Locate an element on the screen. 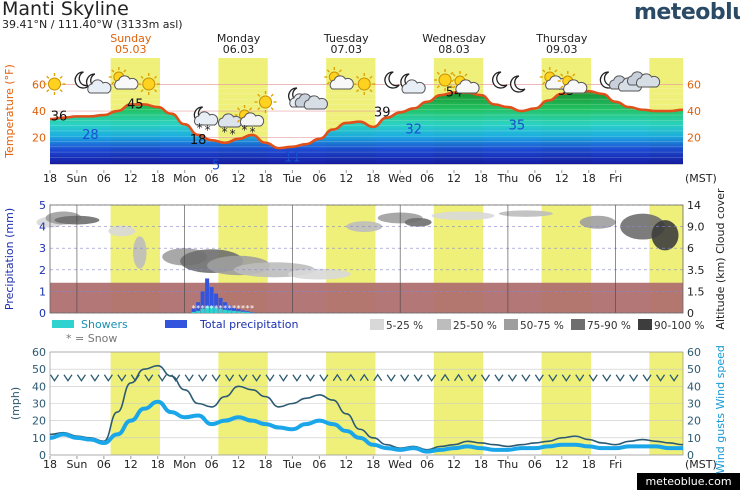  total-legend-label: Total precipitation is located at coordinates (249, 324).